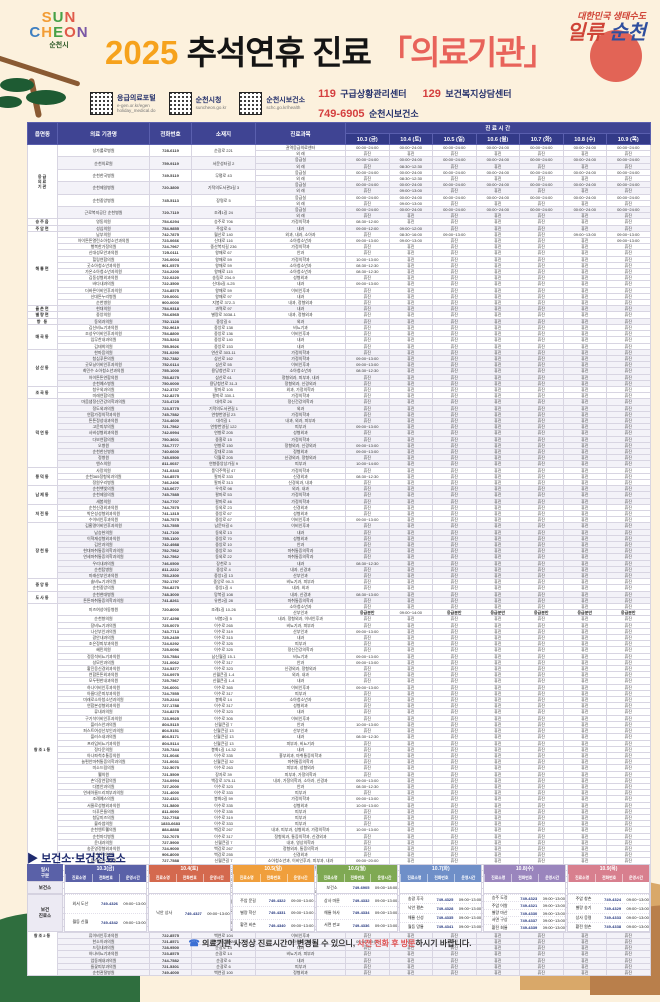 Image resolution: width=660 pixels, height=1002 pixels. What do you see at coordinates (103, 175) in the screenshot?
I see `hospital-name: 순천한국병원` at bounding box center [103, 175].